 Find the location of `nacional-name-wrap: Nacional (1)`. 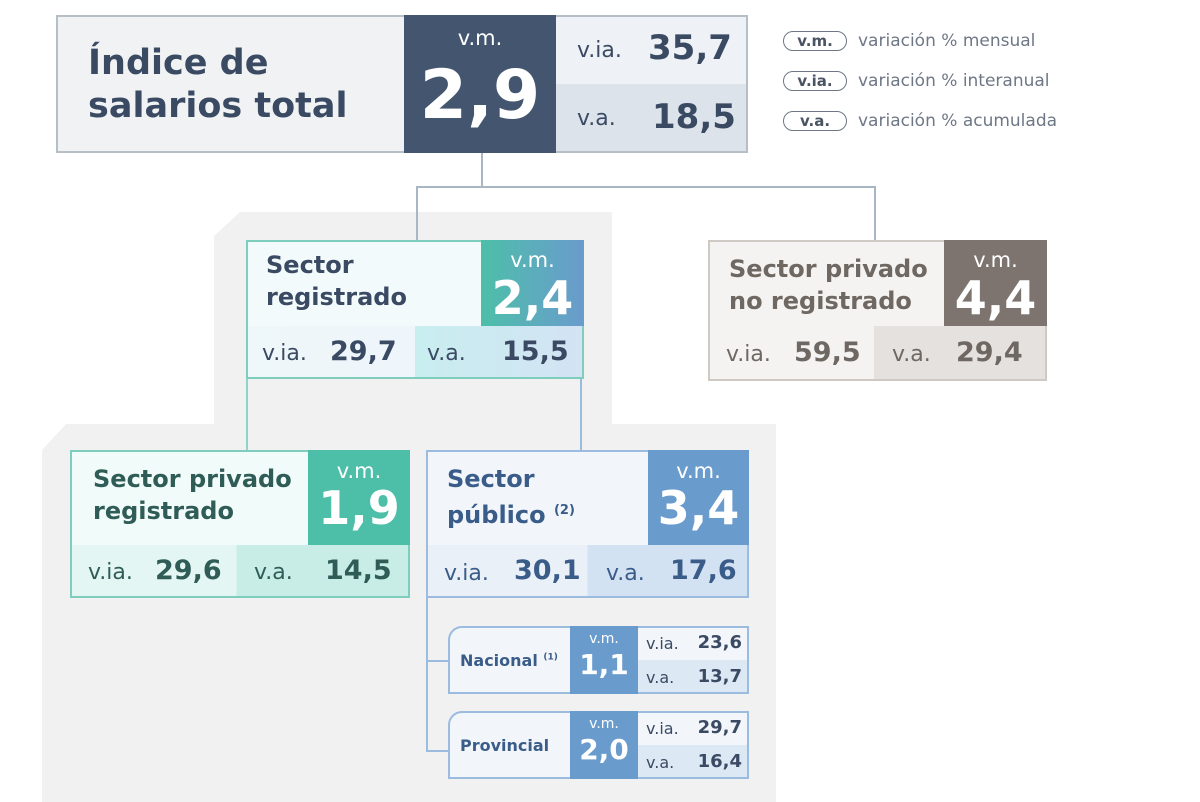

nacional-name-wrap: Nacional (1) is located at coordinates (509, 660).